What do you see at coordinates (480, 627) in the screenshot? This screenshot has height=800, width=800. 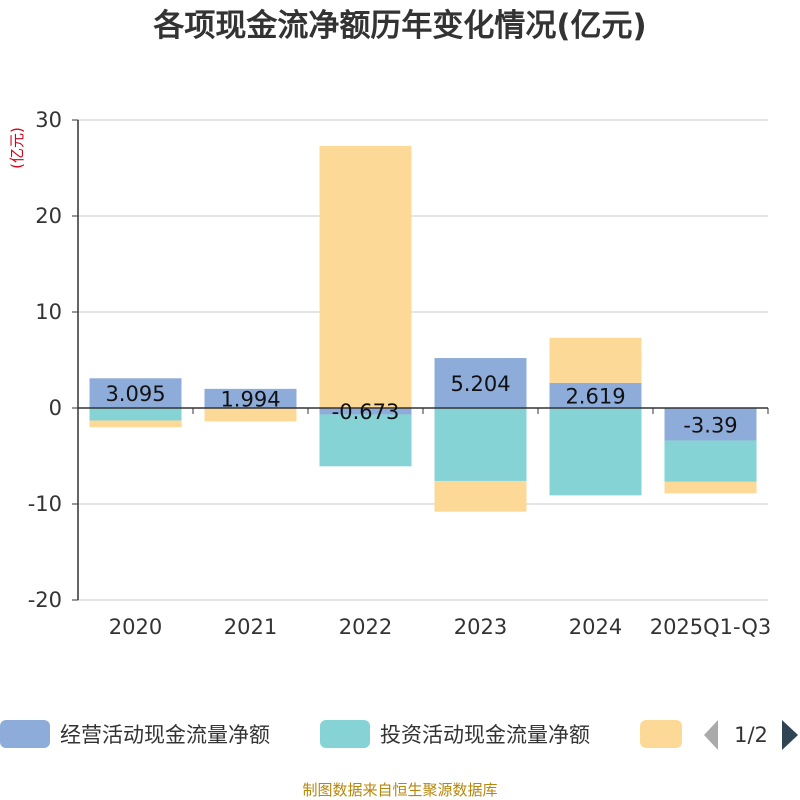 I see `x-tick-label: 2023` at bounding box center [480, 627].